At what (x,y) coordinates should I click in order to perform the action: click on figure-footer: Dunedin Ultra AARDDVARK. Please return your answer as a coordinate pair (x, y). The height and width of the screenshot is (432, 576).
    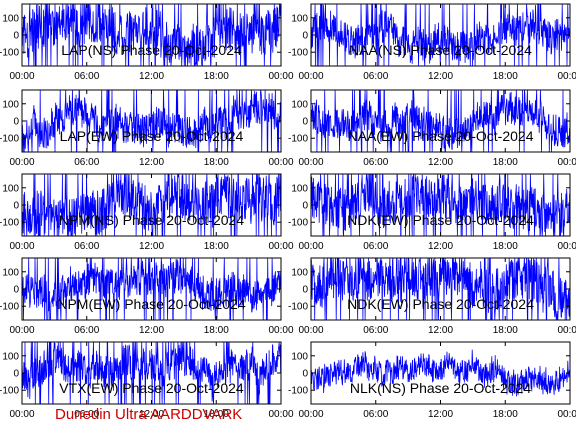
    Looking at the image, I should click on (148, 414).